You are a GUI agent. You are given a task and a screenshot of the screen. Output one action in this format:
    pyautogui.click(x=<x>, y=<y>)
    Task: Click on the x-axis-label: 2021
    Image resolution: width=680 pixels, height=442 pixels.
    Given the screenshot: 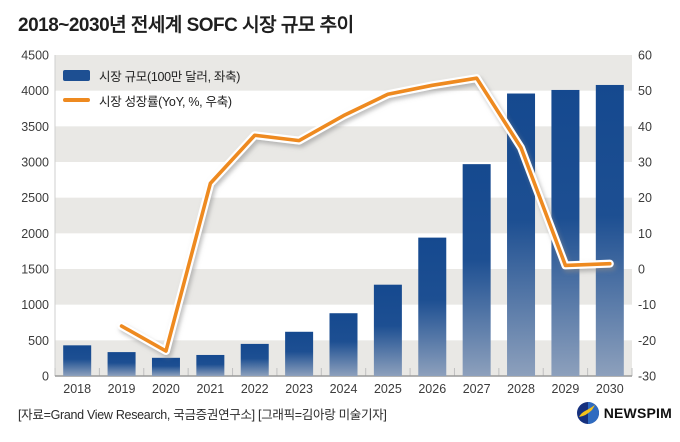 What is the action you would take?
    pyautogui.click(x=210, y=389)
    